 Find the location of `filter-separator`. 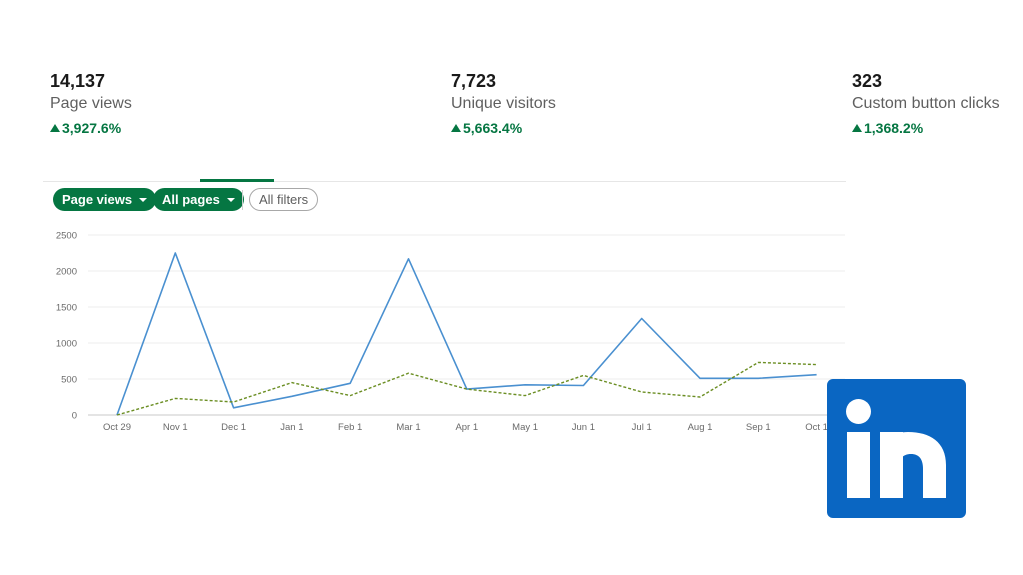

filter-separator is located at coordinates (242, 200).